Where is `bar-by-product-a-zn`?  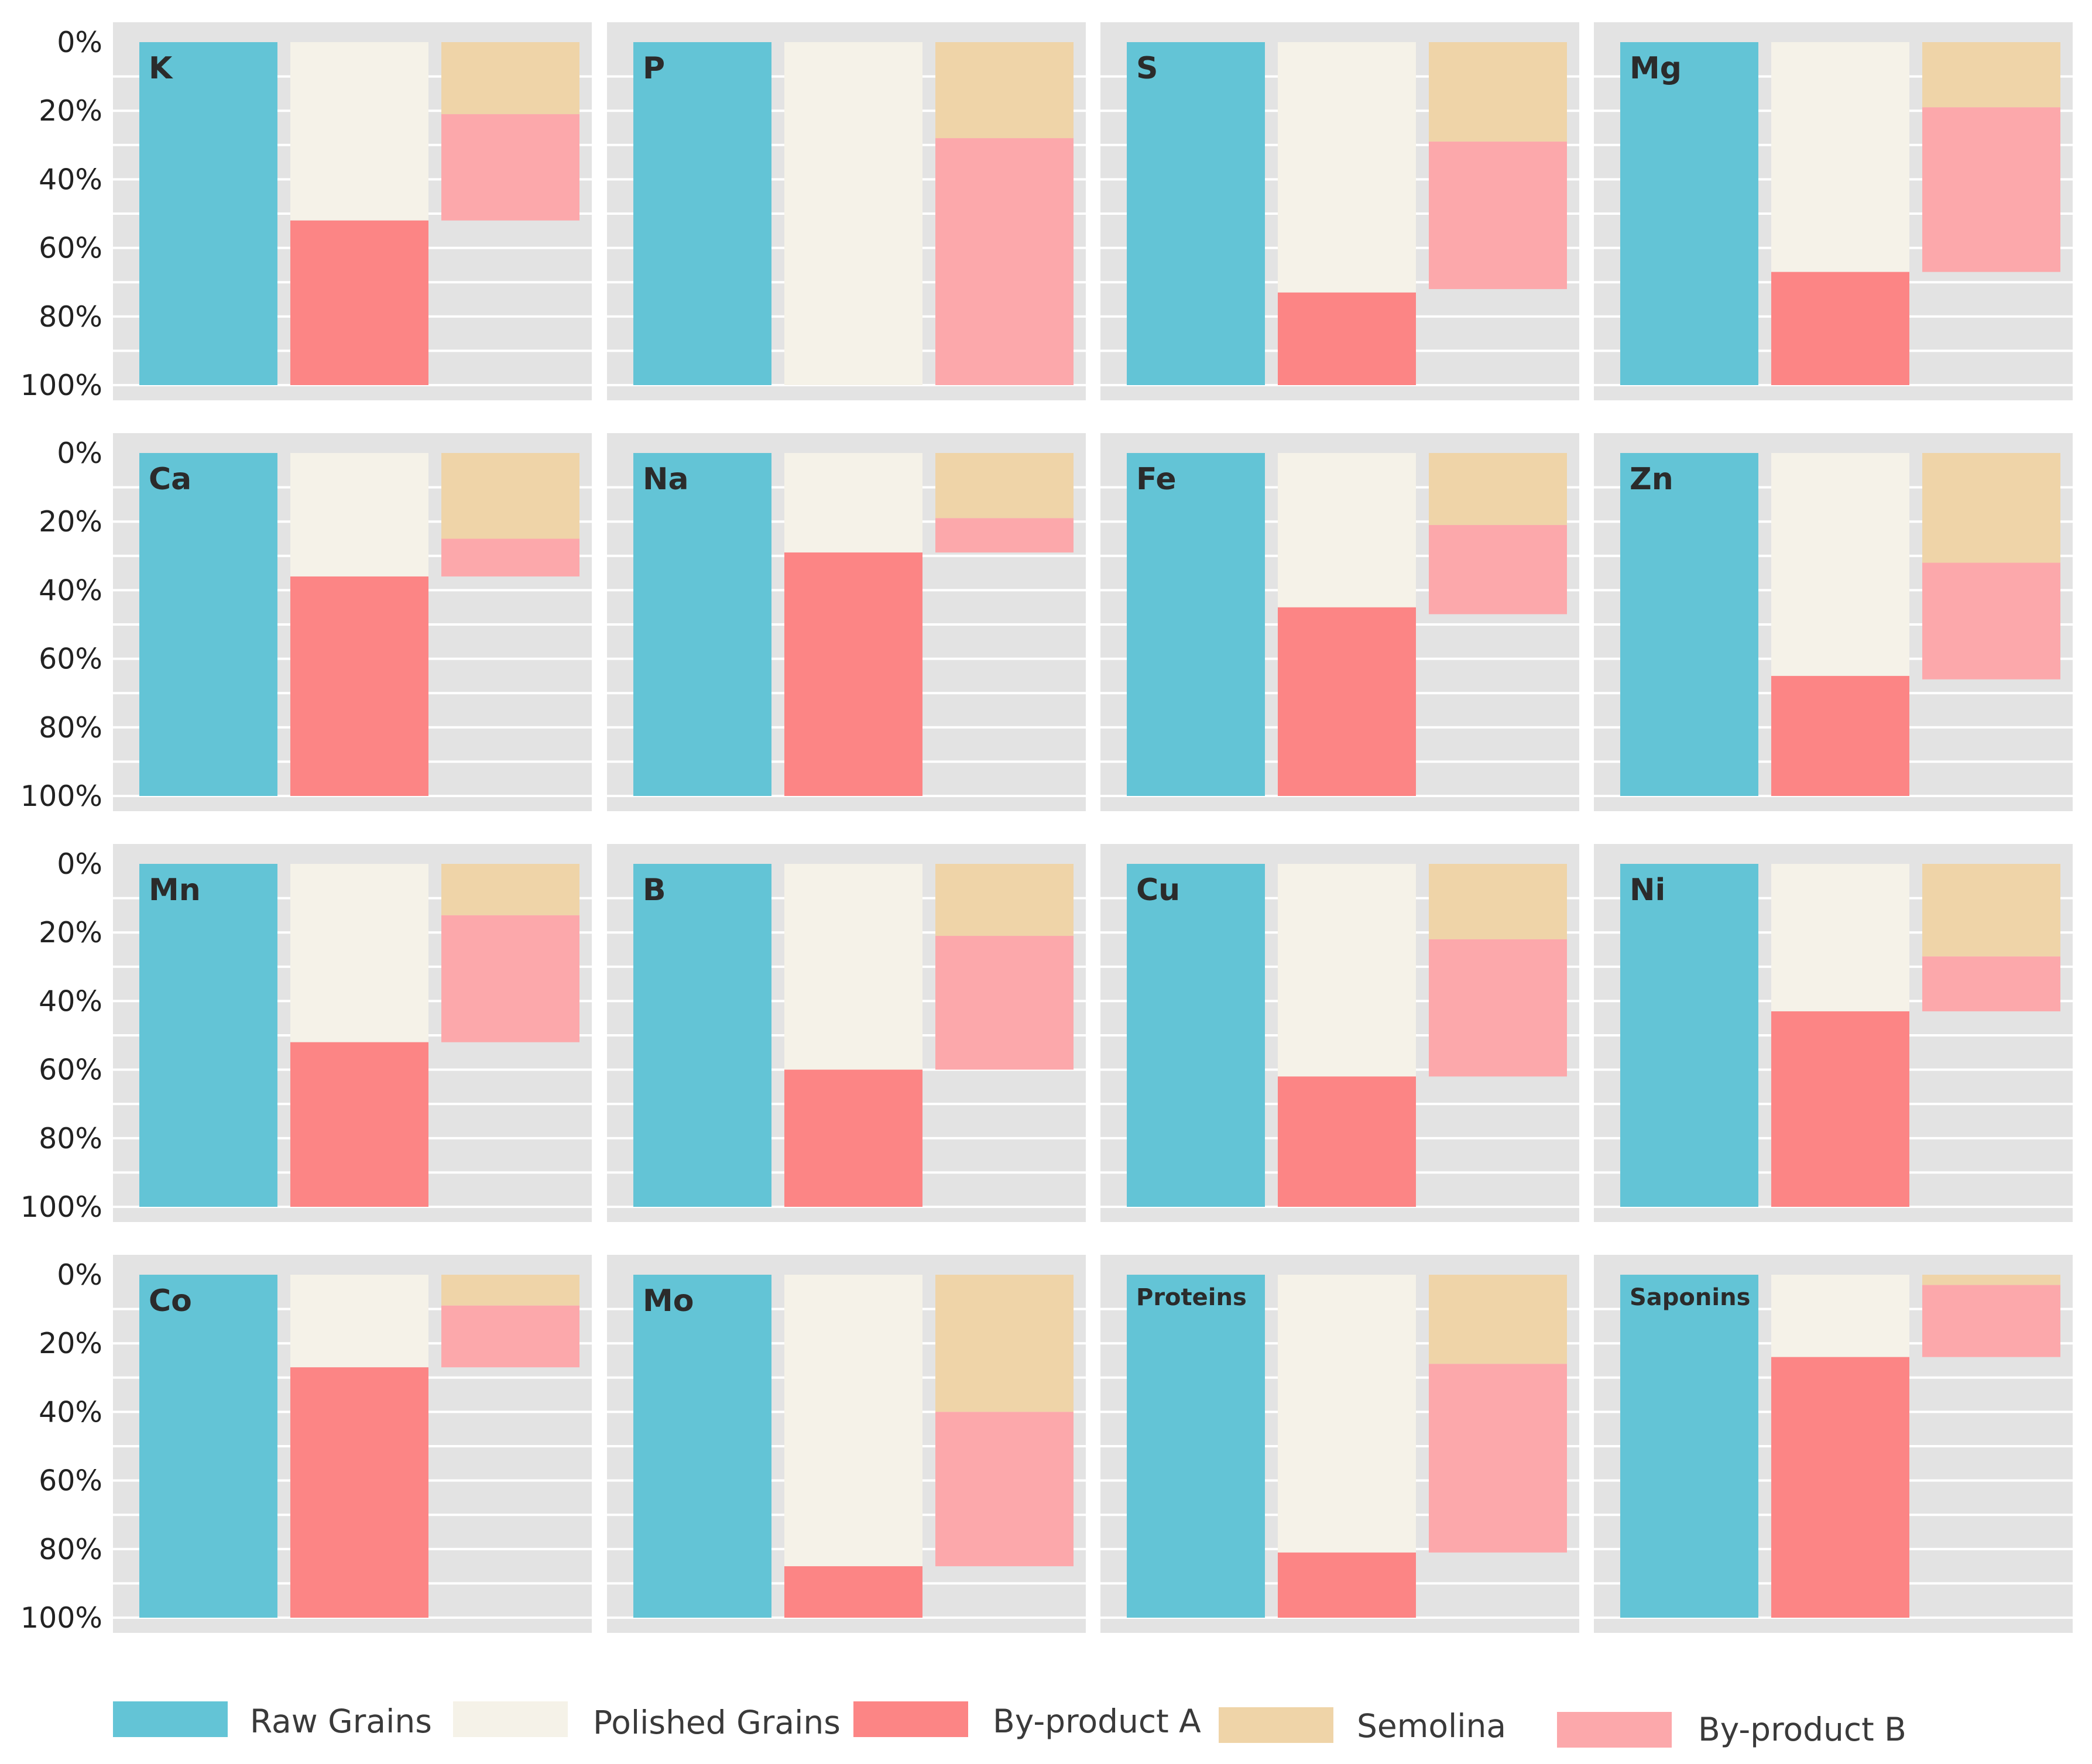 bar-by-product-a-zn is located at coordinates (1840, 736).